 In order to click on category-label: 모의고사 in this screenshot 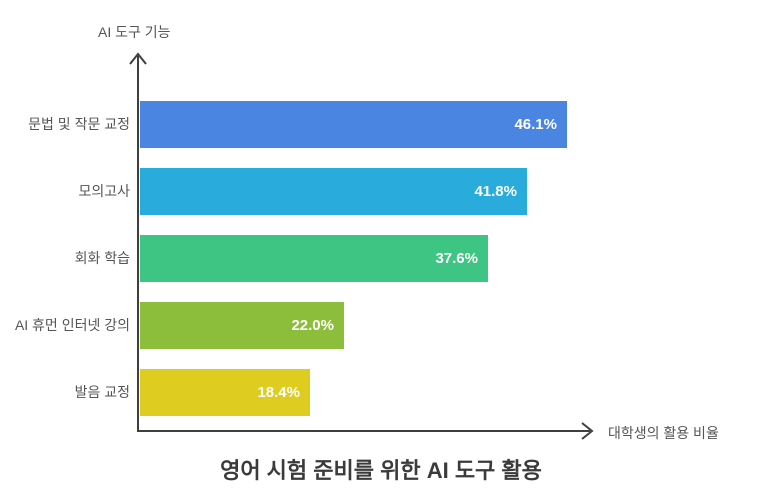, I will do `click(104, 191)`.